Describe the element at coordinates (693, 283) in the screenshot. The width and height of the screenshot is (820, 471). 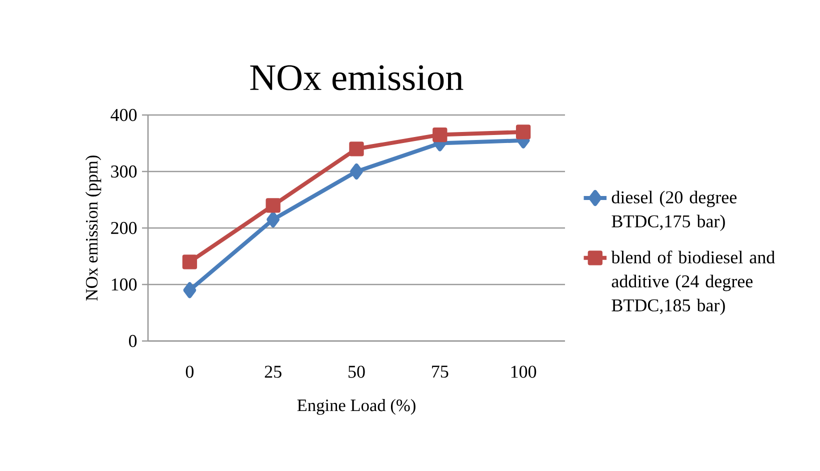
I see `legend-label: blend of biodiesel and additive (24 degree BTDC,185 bar)` at that location.